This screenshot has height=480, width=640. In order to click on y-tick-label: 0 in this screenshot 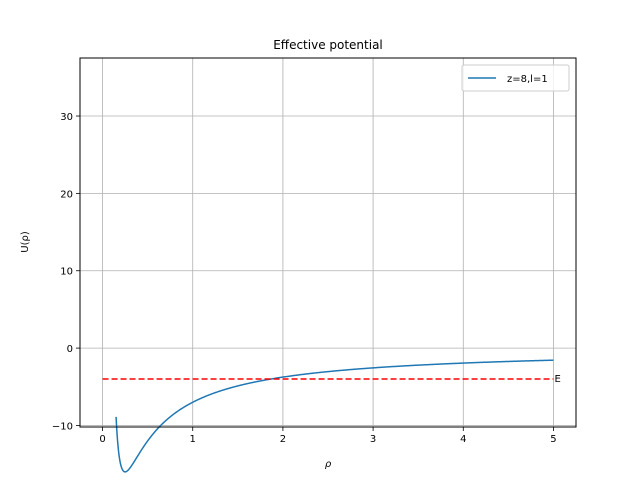, I will do `click(70, 349)`.